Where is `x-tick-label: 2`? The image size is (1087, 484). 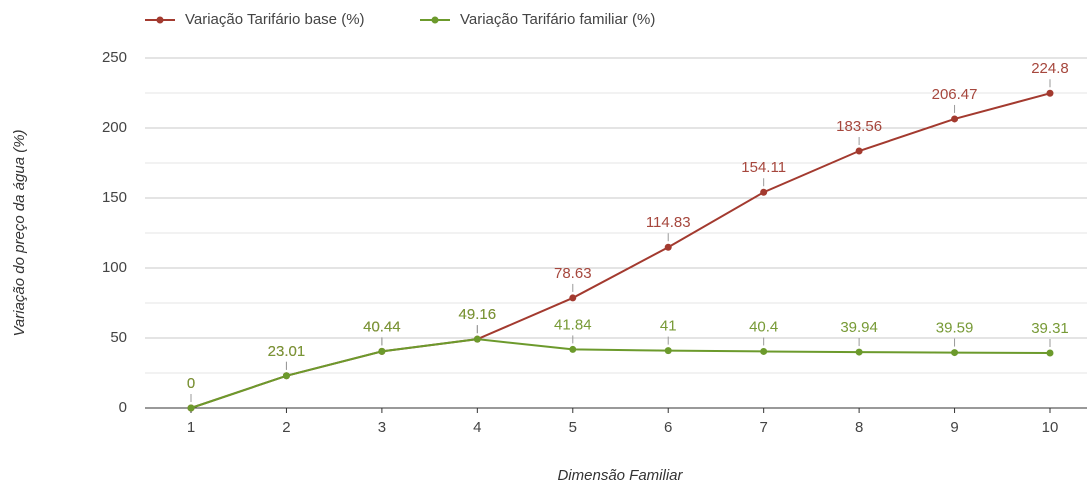 x-tick-label: 2 is located at coordinates (286, 427).